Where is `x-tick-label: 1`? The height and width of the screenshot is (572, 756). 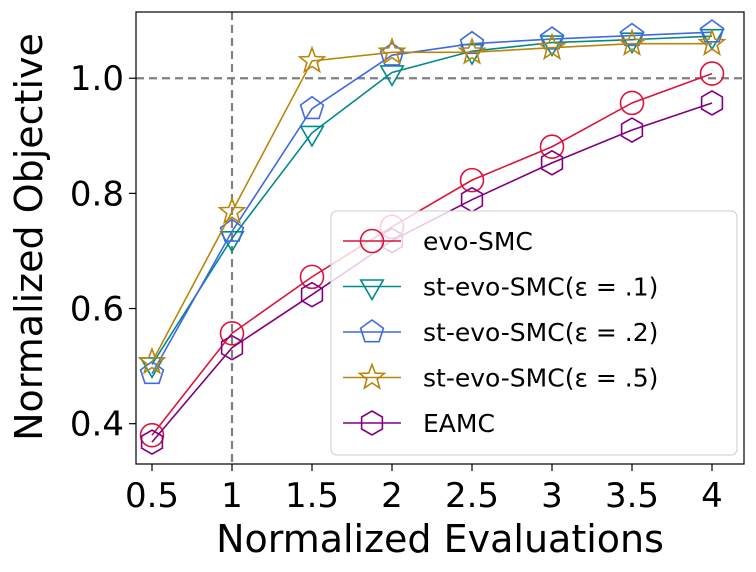 x-tick-label: 1 is located at coordinates (232, 496).